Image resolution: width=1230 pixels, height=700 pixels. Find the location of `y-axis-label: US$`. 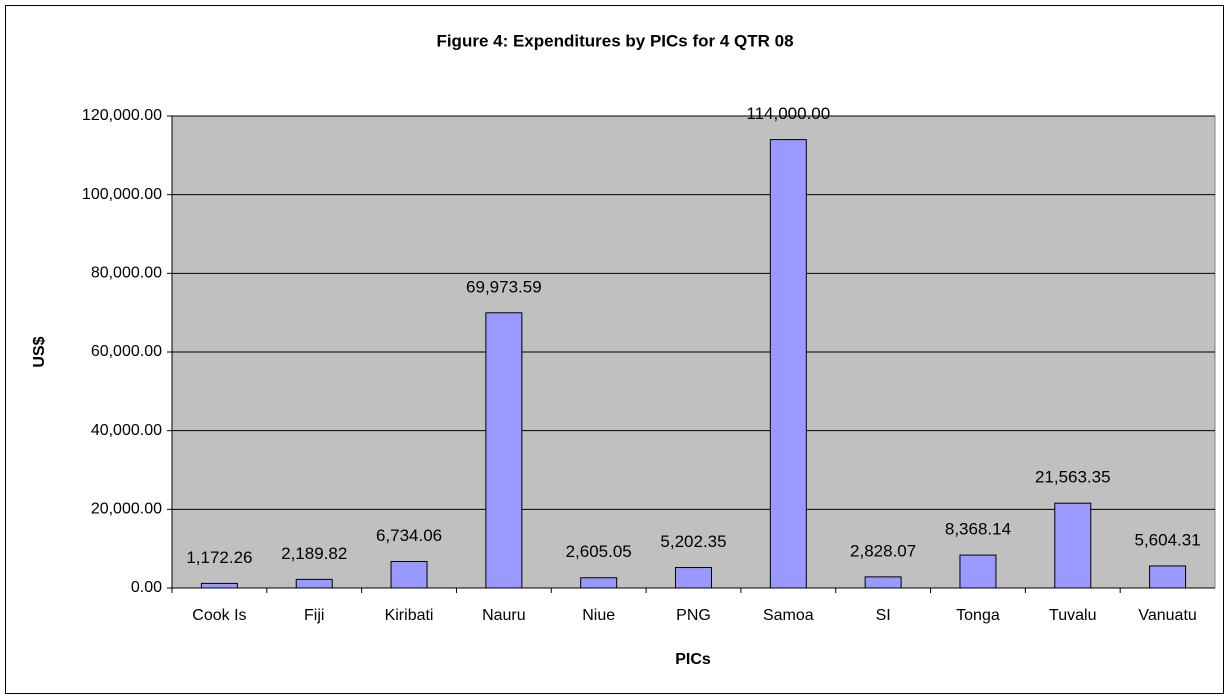

y-axis-label: US$ is located at coordinates (39, 351).